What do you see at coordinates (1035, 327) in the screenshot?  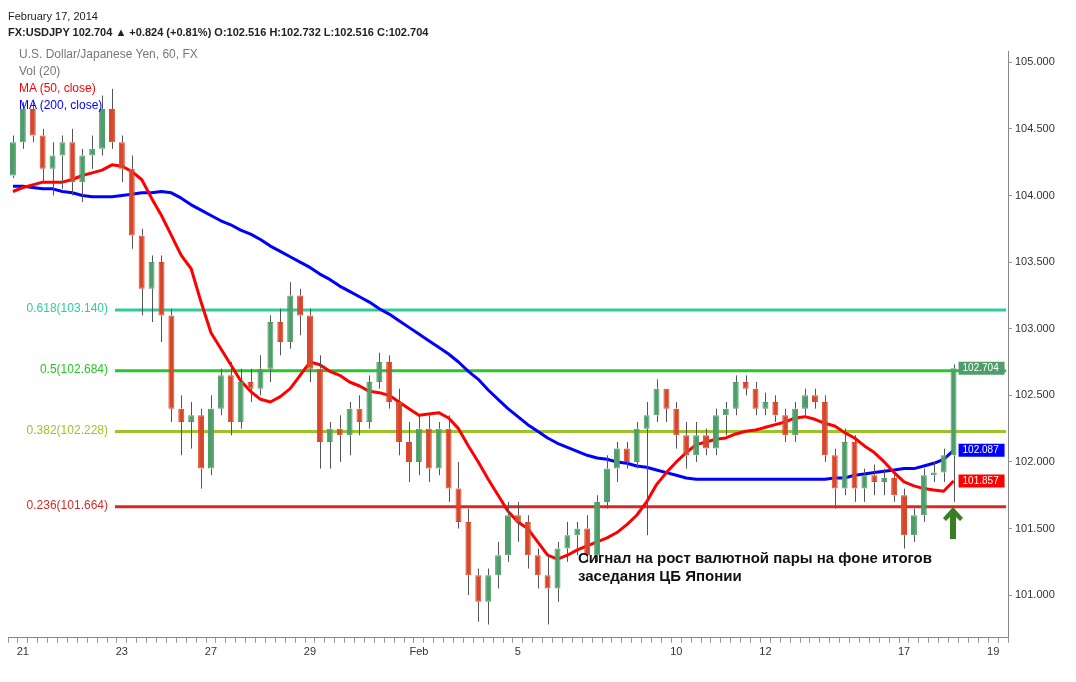 I see `y-tick-label: 103.000` at bounding box center [1035, 327].